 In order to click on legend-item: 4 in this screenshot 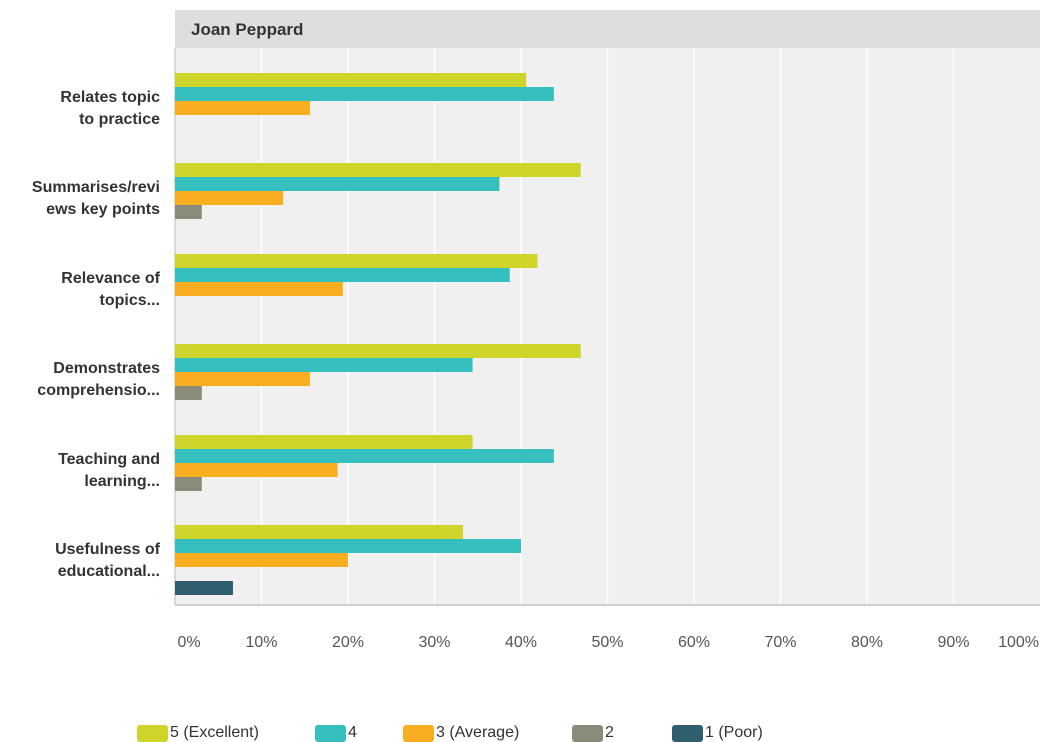, I will do `click(336, 733)`.